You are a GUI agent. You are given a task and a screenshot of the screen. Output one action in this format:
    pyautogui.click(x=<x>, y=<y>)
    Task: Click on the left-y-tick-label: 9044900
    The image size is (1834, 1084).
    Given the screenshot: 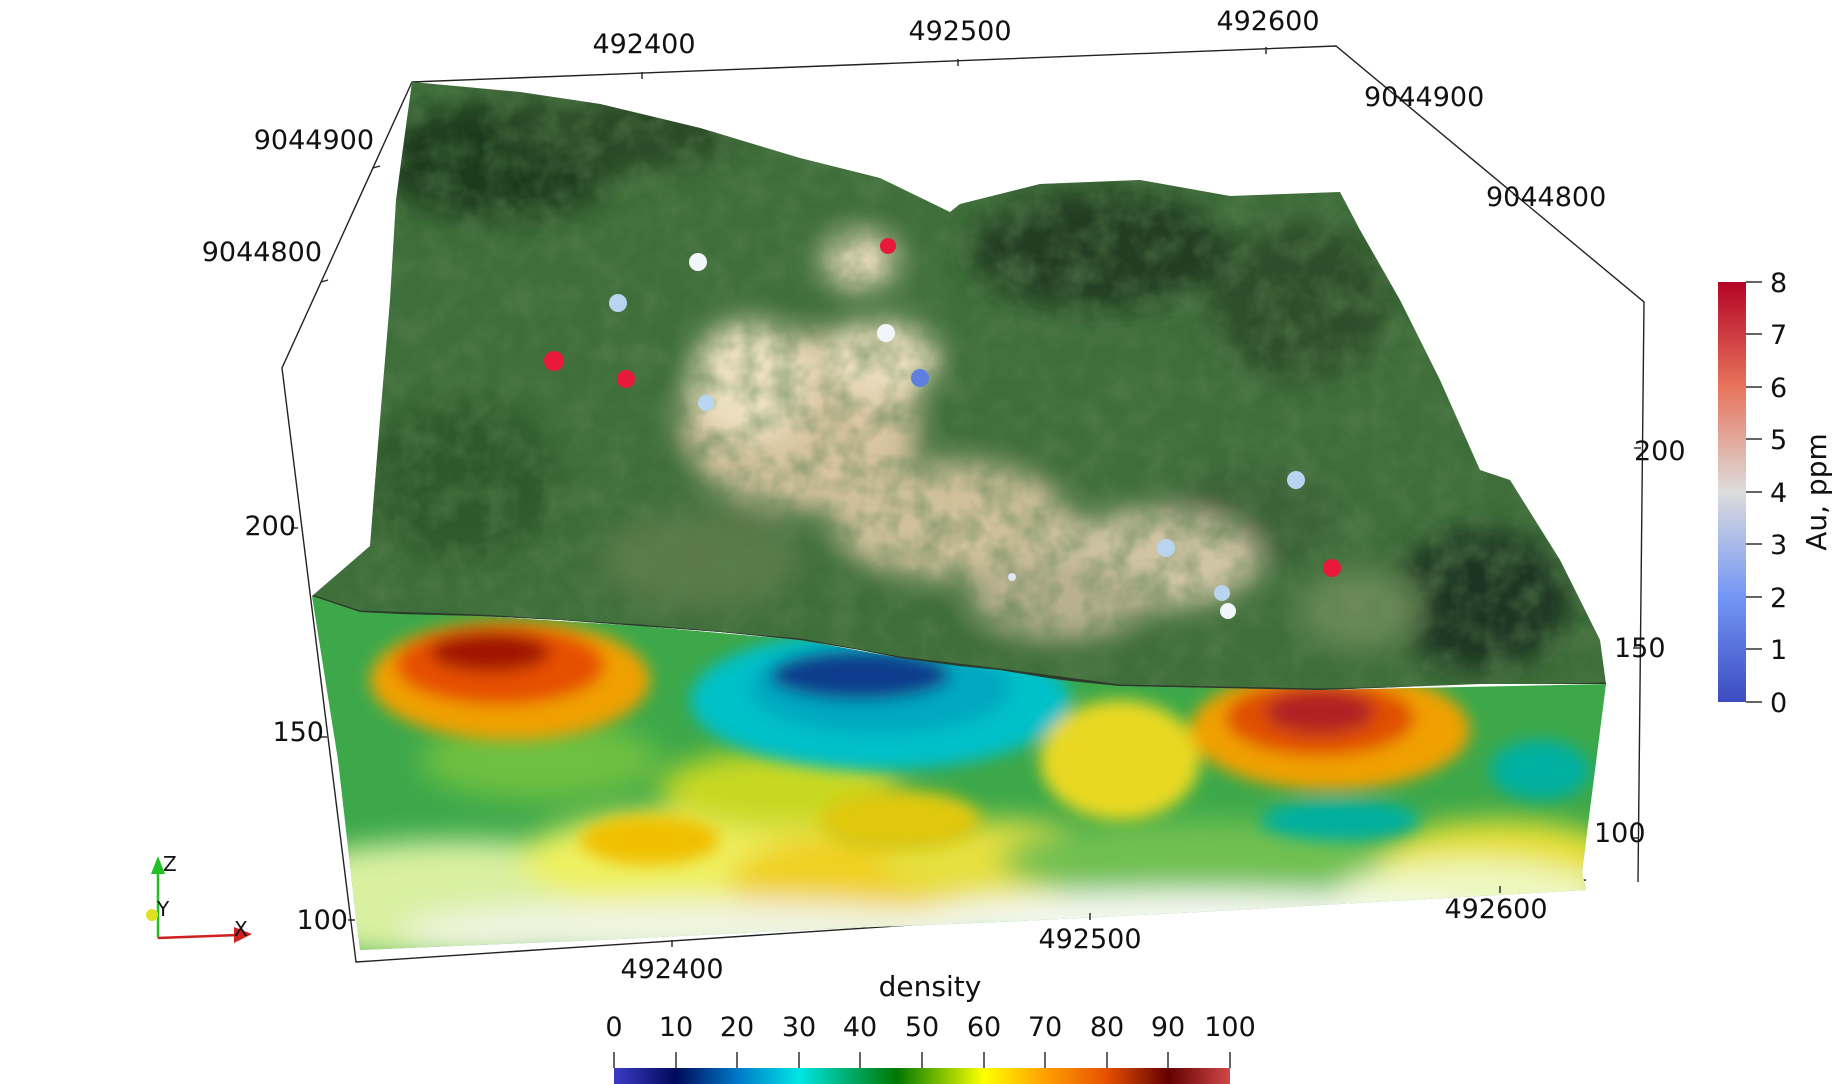 What is the action you would take?
    pyautogui.click(x=314, y=140)
    